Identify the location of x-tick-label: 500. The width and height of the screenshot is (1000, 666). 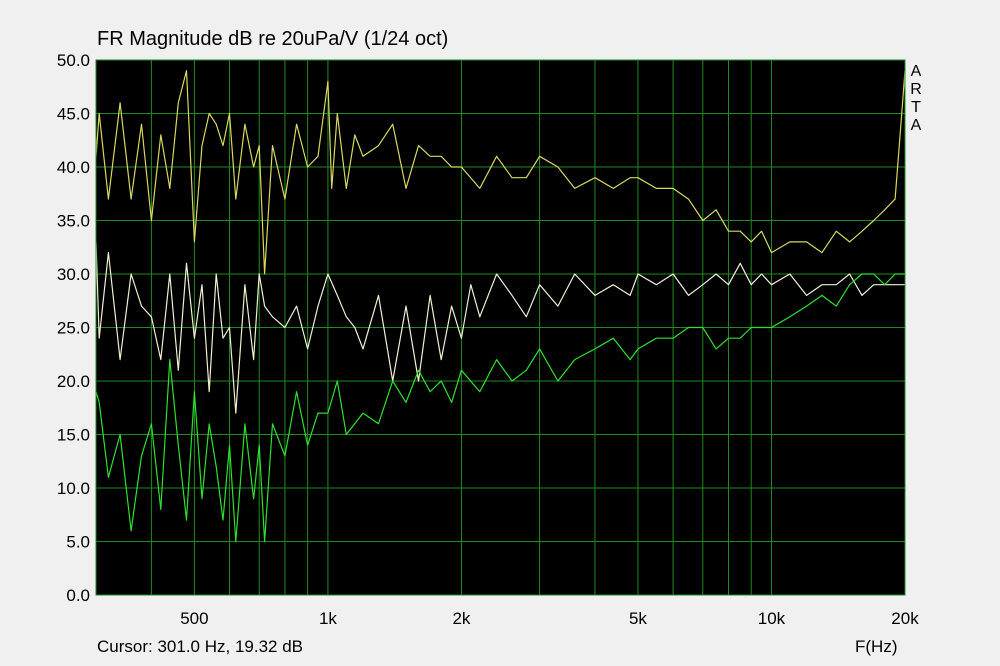
(194, 618).